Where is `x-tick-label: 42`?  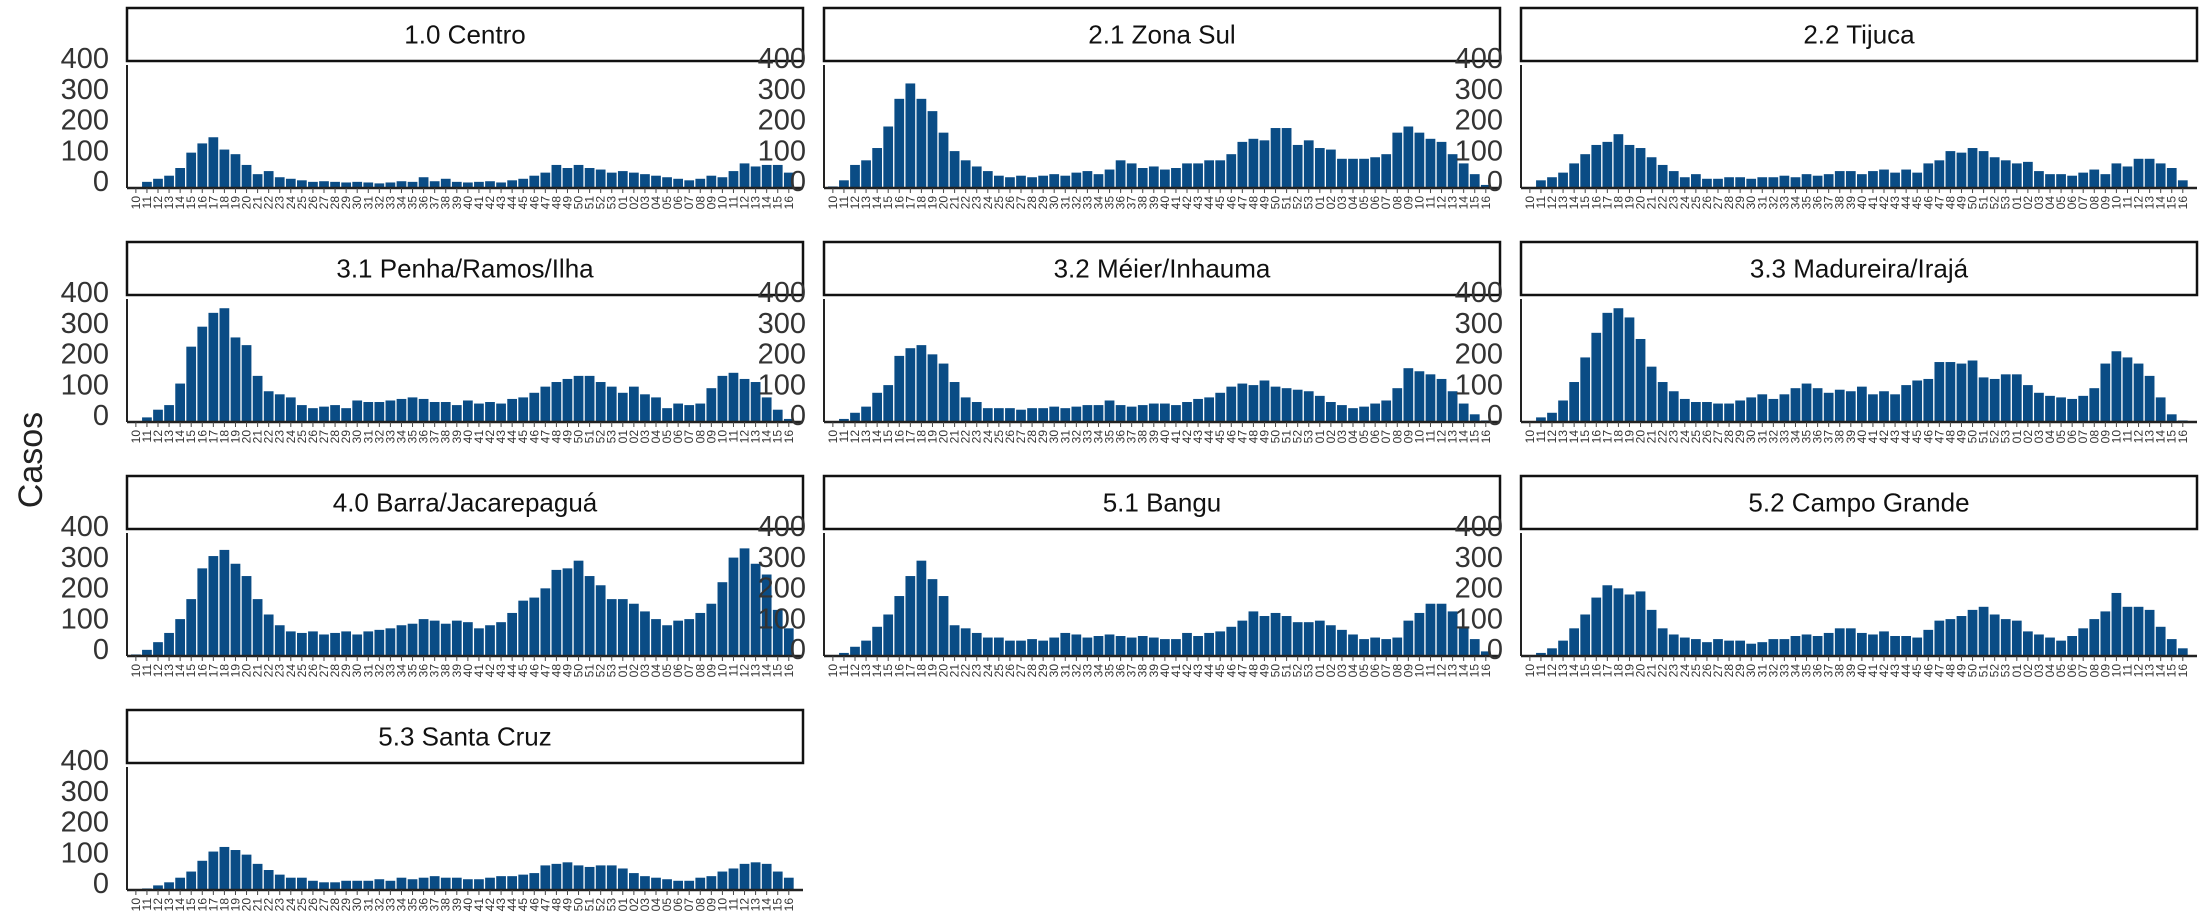 x-tick-label: 42 is located at coordinates (490, 437).